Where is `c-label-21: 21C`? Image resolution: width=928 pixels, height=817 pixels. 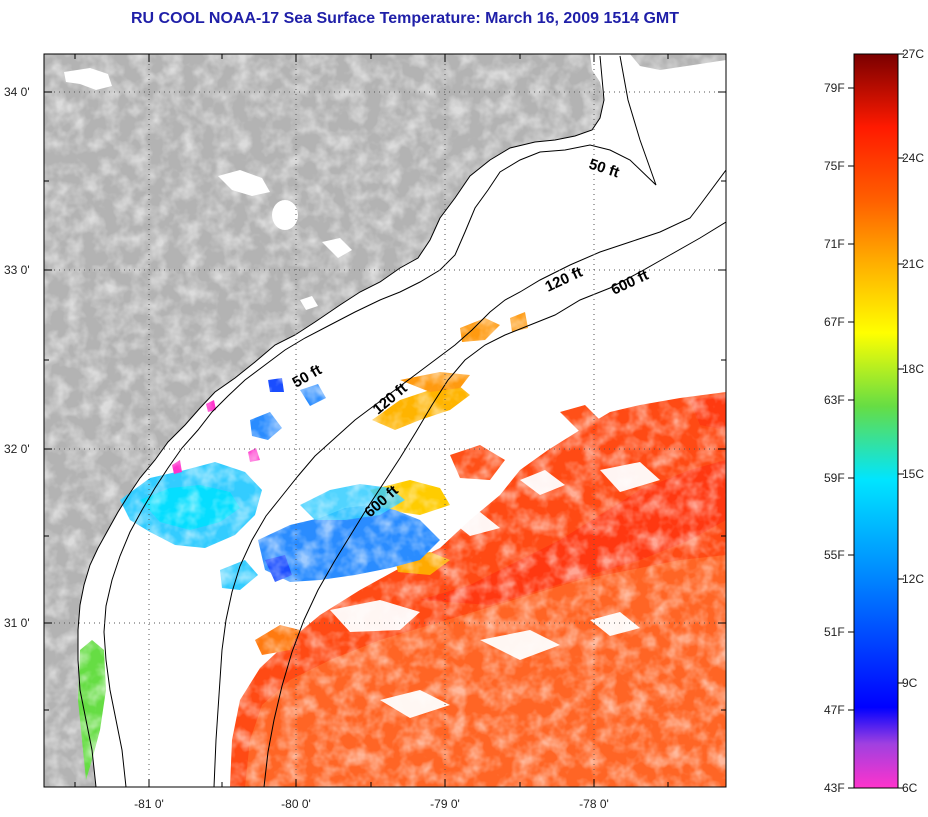
c-label-21: 21C is located at coordinates (913, 264).